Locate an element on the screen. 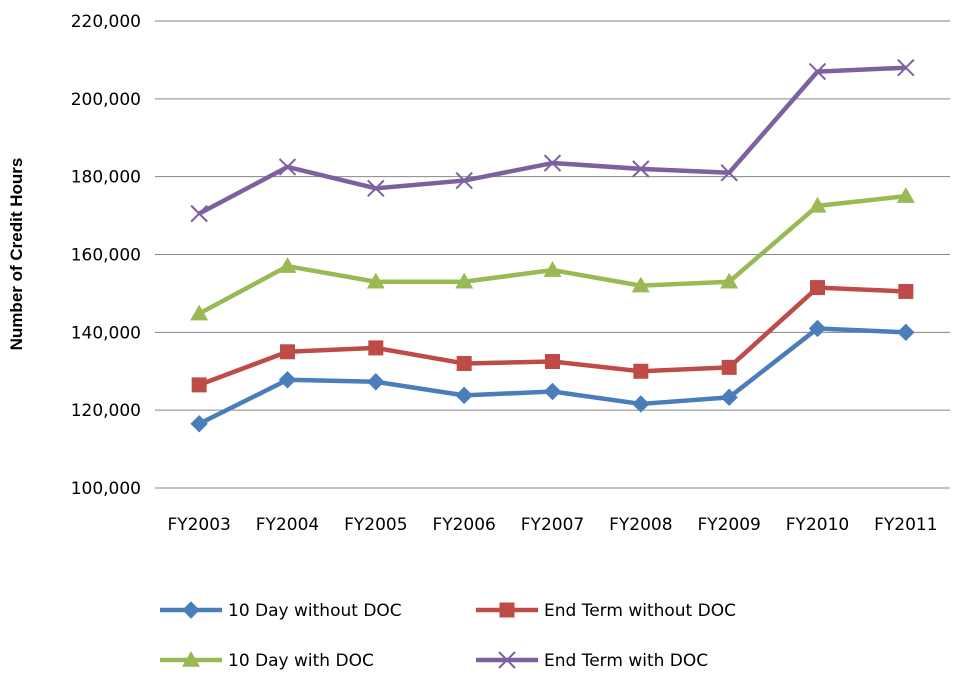 The height and width of the screenshot is (700, 961). x-tick-label: FY2010 is located at coordinates (817, 525).